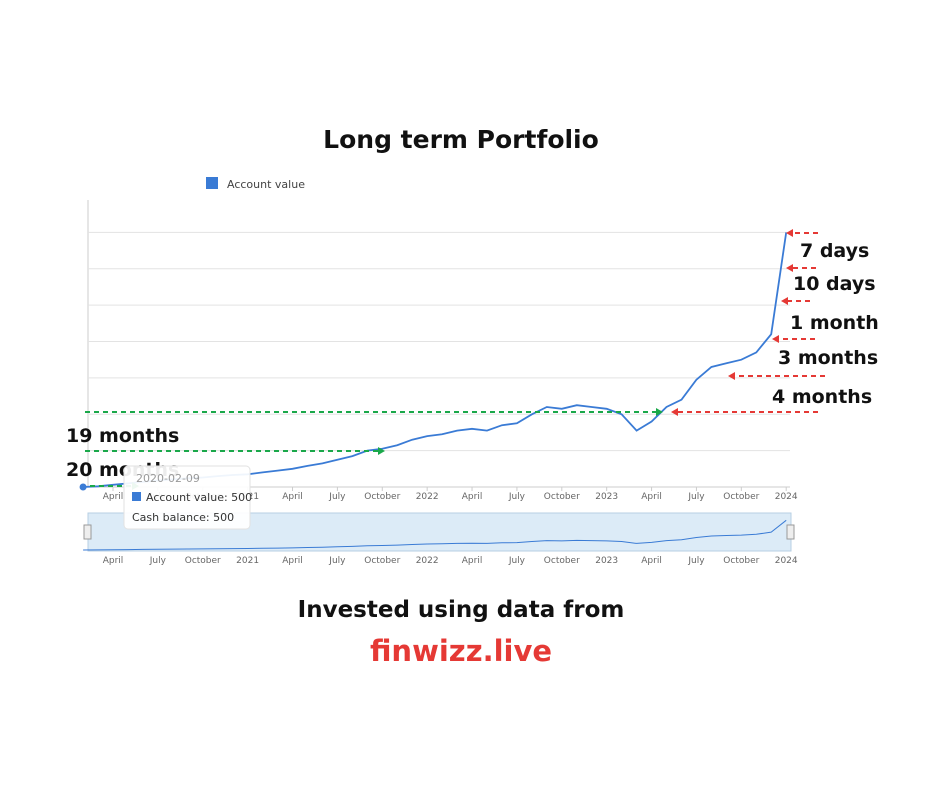 This screenshot has height=788, width=940. What do you see at coordinates (247, 561) in the screenshot?
I see `navigator-tick-label: 2021` at bounding box center [247, 561].